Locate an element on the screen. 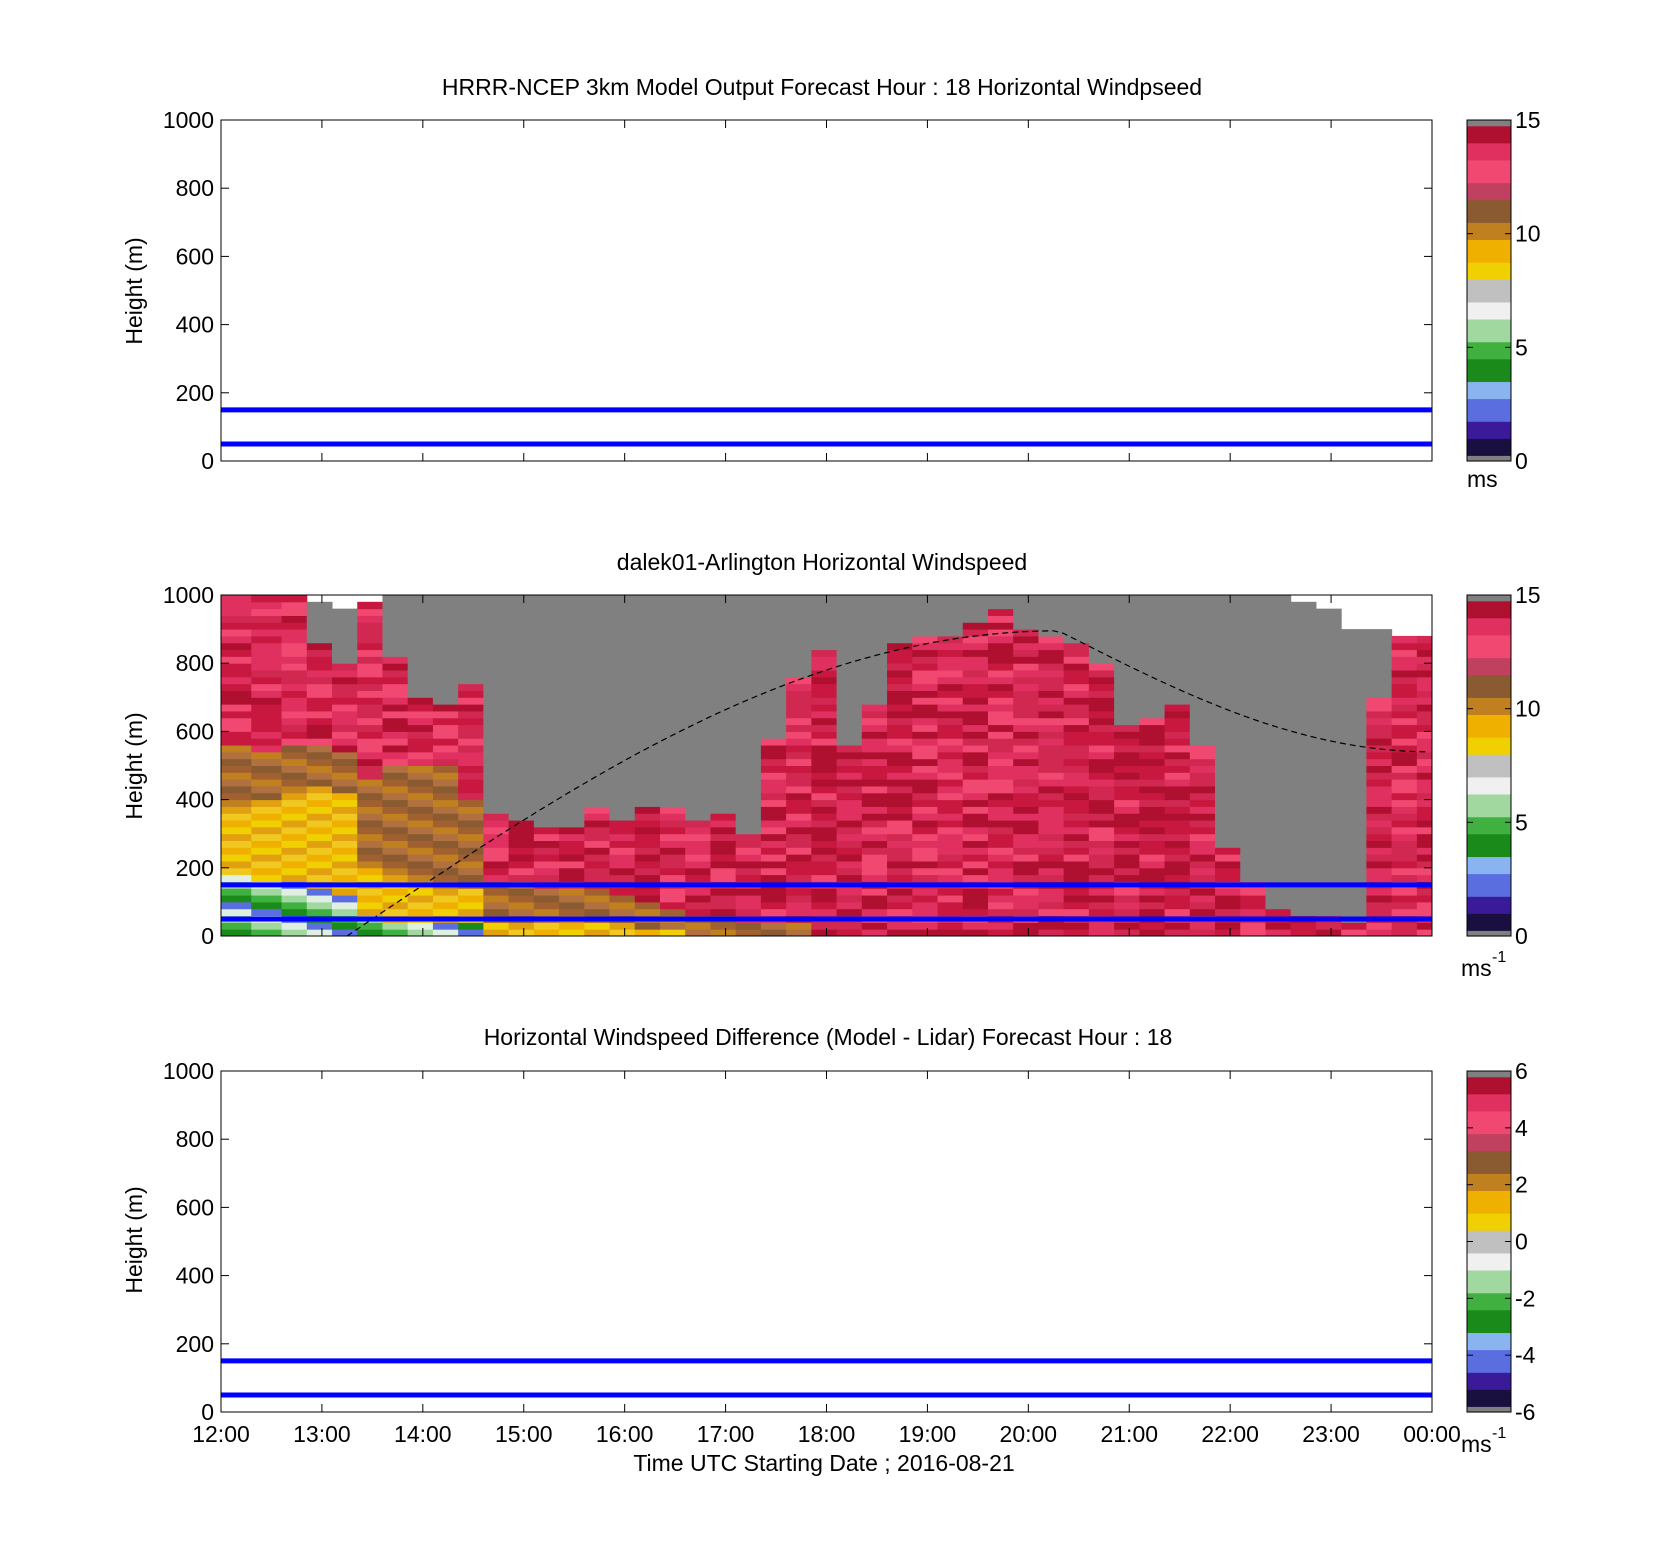 This screenshot has height=1561, width=1680. x-tick-label: 00:00 is located at coordinates (1432, 1434).